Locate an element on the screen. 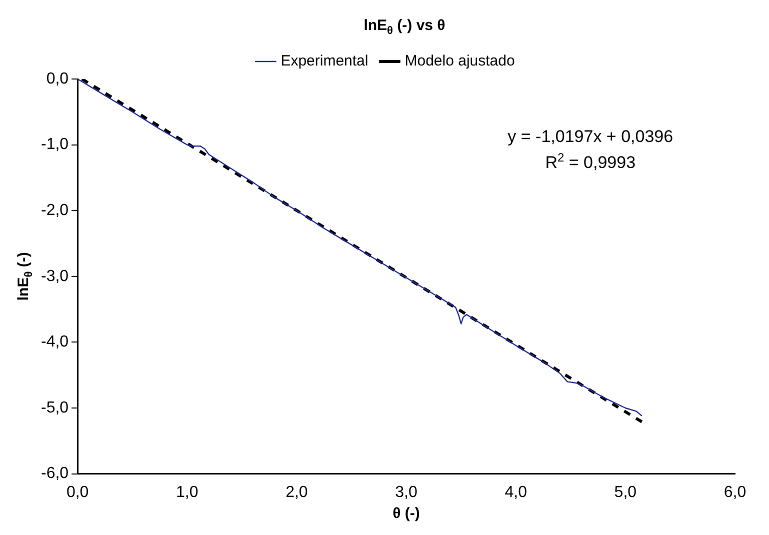 The image size is (769, 535). x-axis-title: θ (-) is located at coordinates (406, 513).